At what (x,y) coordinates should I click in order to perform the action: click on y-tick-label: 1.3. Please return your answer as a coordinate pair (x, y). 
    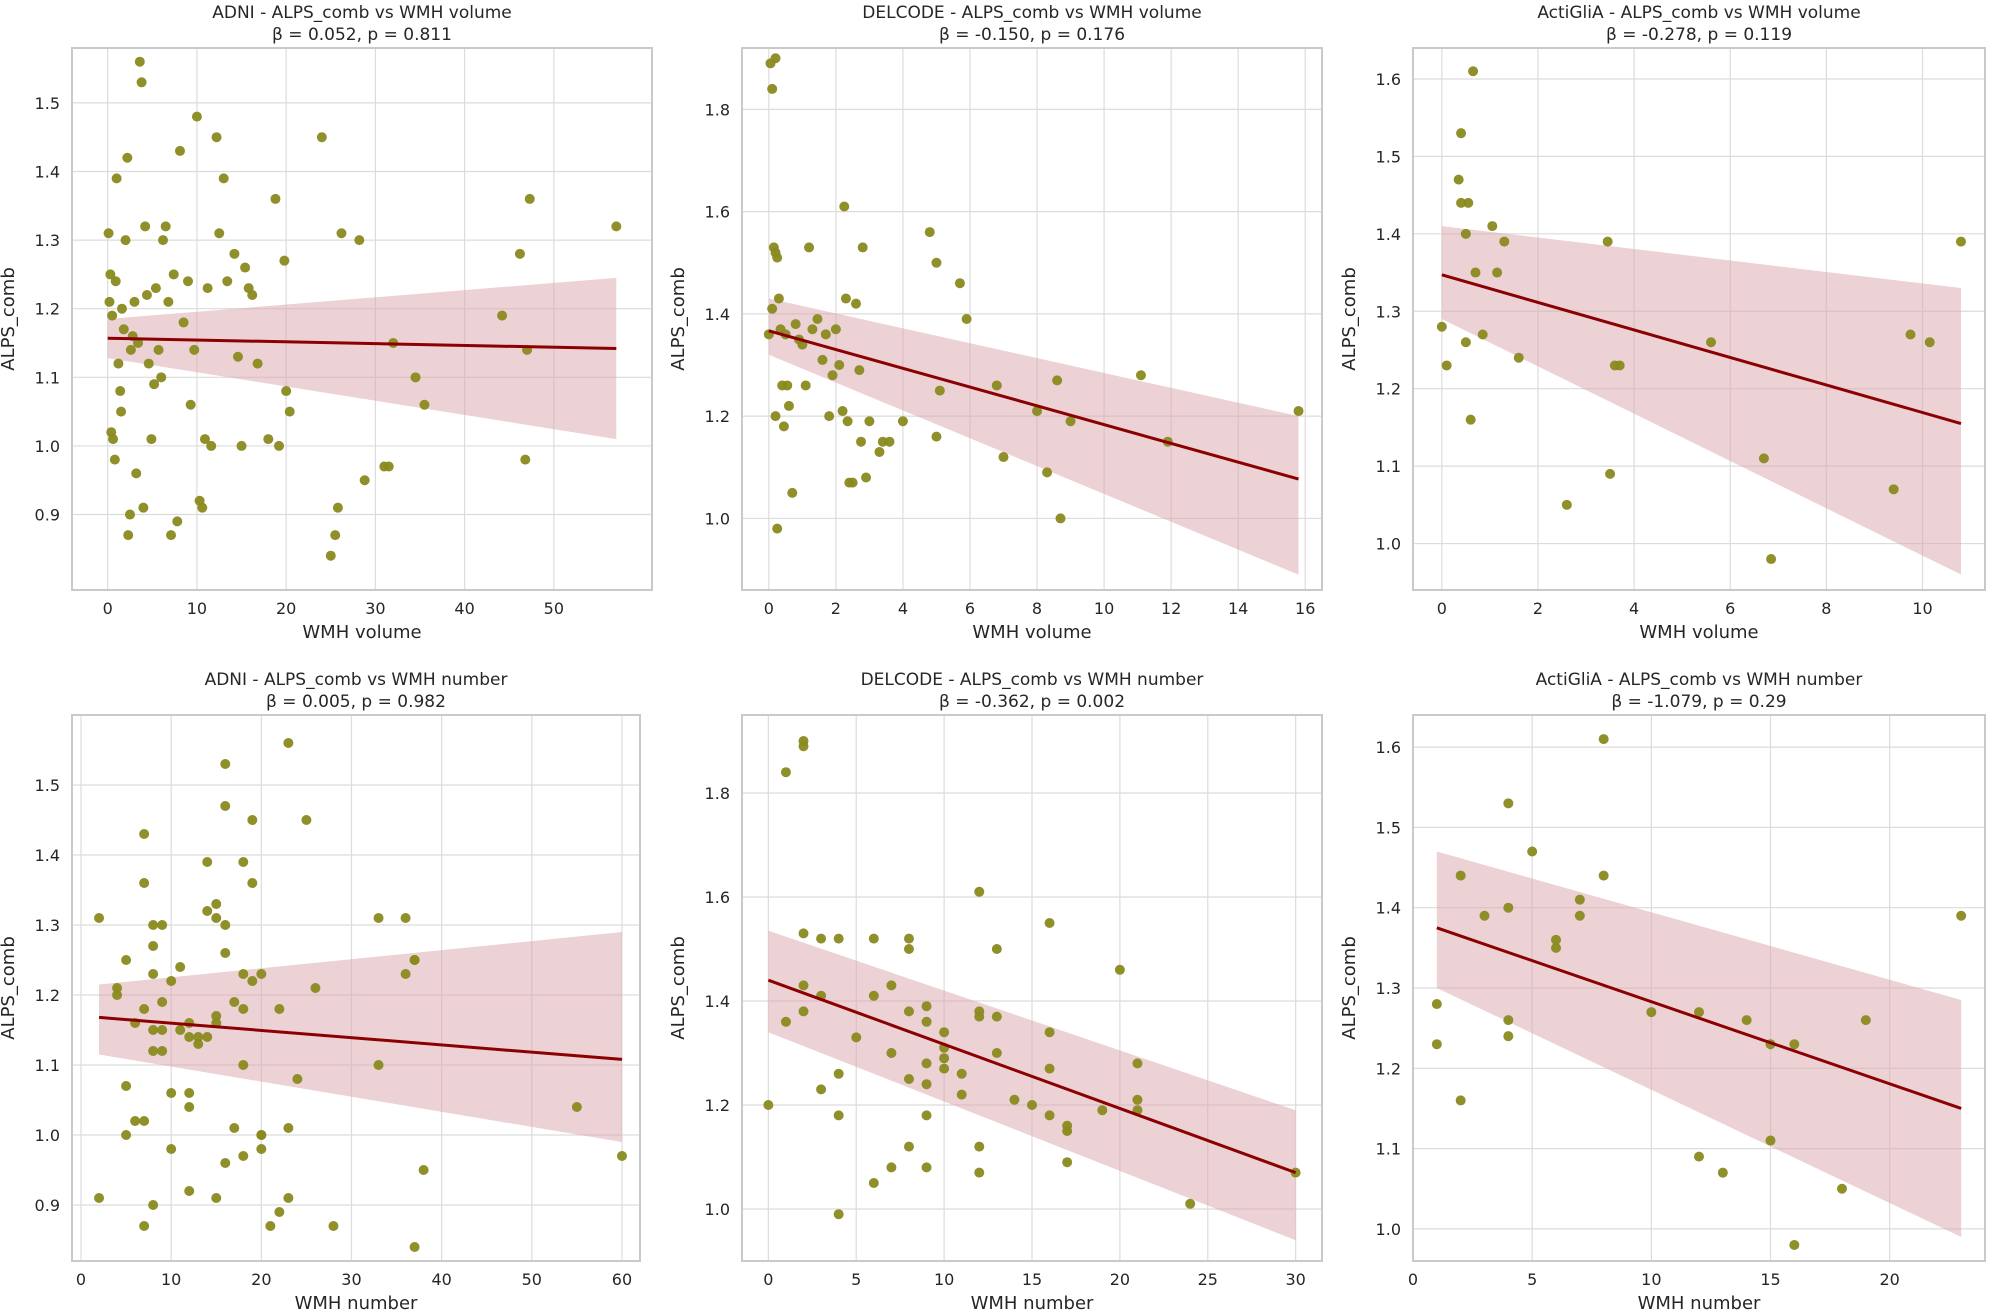
    Looking at the image, I should click on (1388, 988).